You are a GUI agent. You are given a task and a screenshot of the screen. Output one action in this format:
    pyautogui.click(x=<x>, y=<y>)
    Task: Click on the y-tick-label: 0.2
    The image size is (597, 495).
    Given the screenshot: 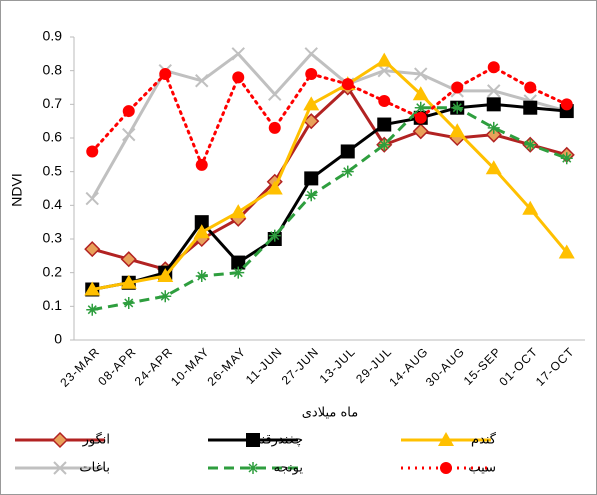 What is the action you would take?
    pyautogui.click(x=53, y=271)
    